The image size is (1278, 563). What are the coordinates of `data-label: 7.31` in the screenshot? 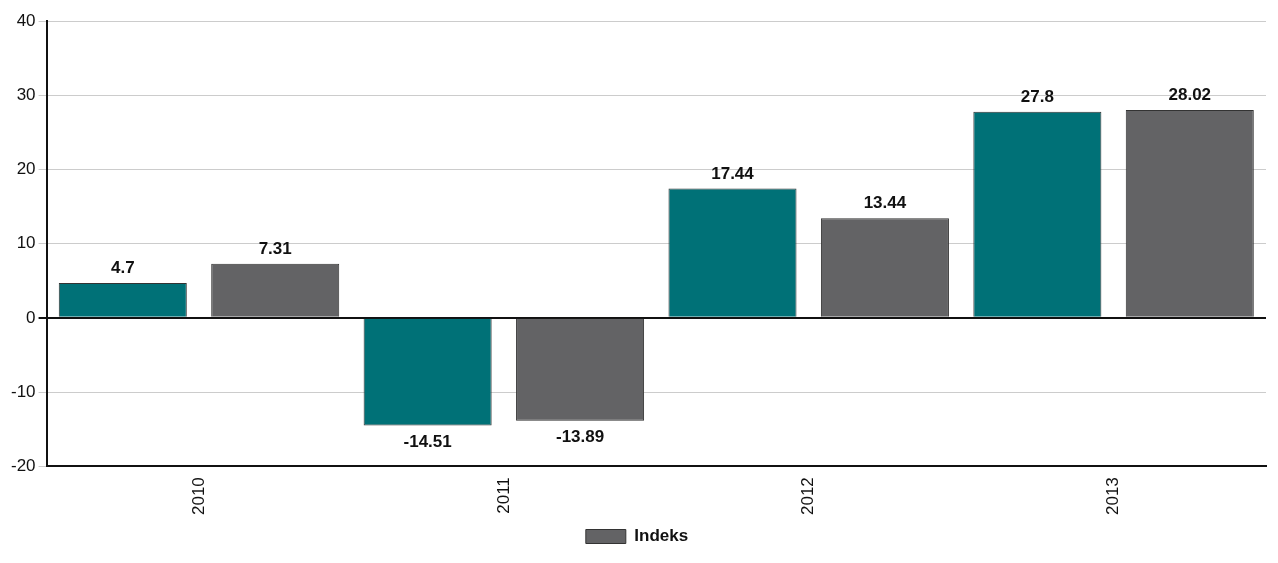 It's located at (275, 248).